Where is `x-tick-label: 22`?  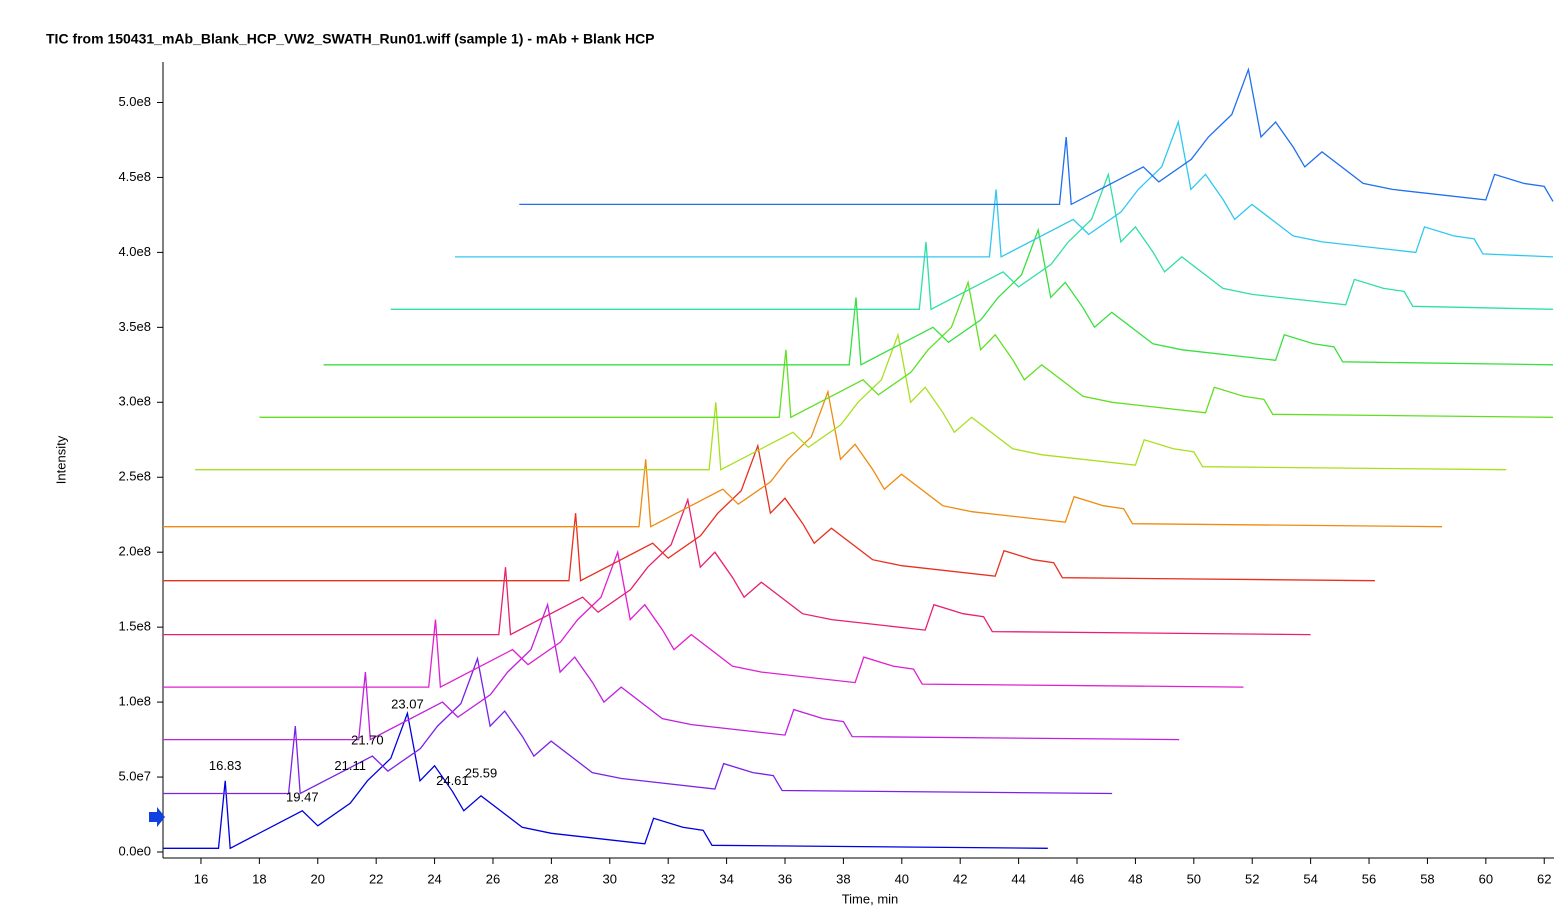 x-tick-label: 22 is located at coordinates (376, 878).